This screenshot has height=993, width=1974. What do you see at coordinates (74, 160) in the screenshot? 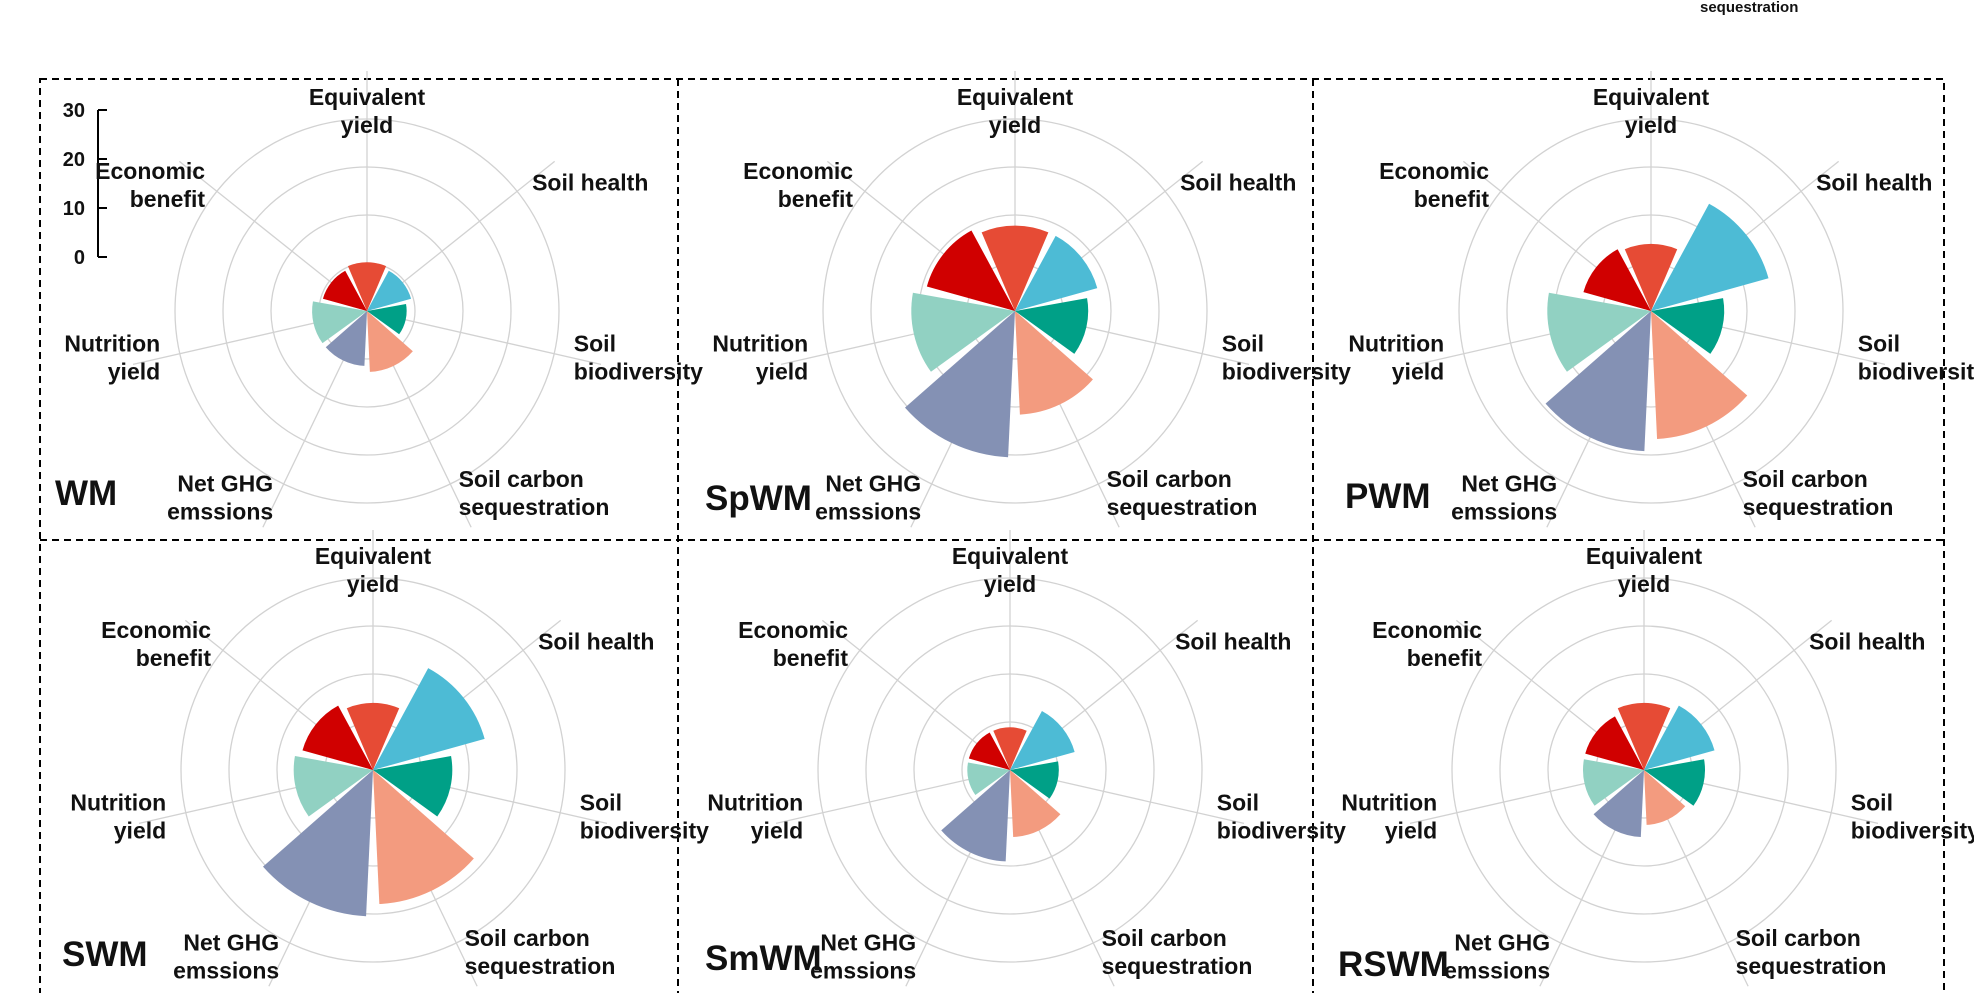
I see `scale-tick-label-20: 20` at bounding box center [74, 160].